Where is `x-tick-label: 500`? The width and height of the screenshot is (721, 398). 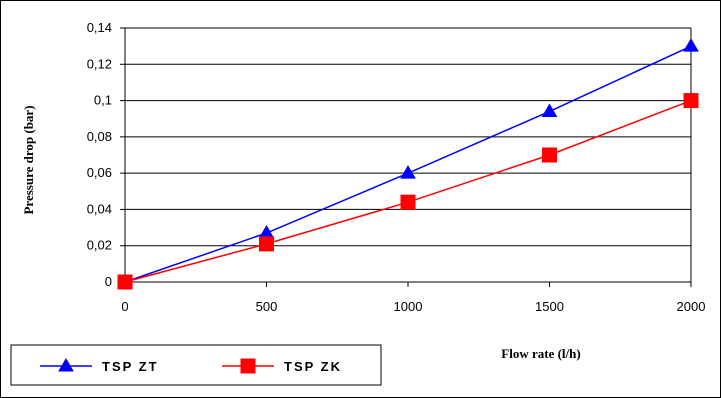 x-tick-label: 500 is located at coordinates (267, 306).